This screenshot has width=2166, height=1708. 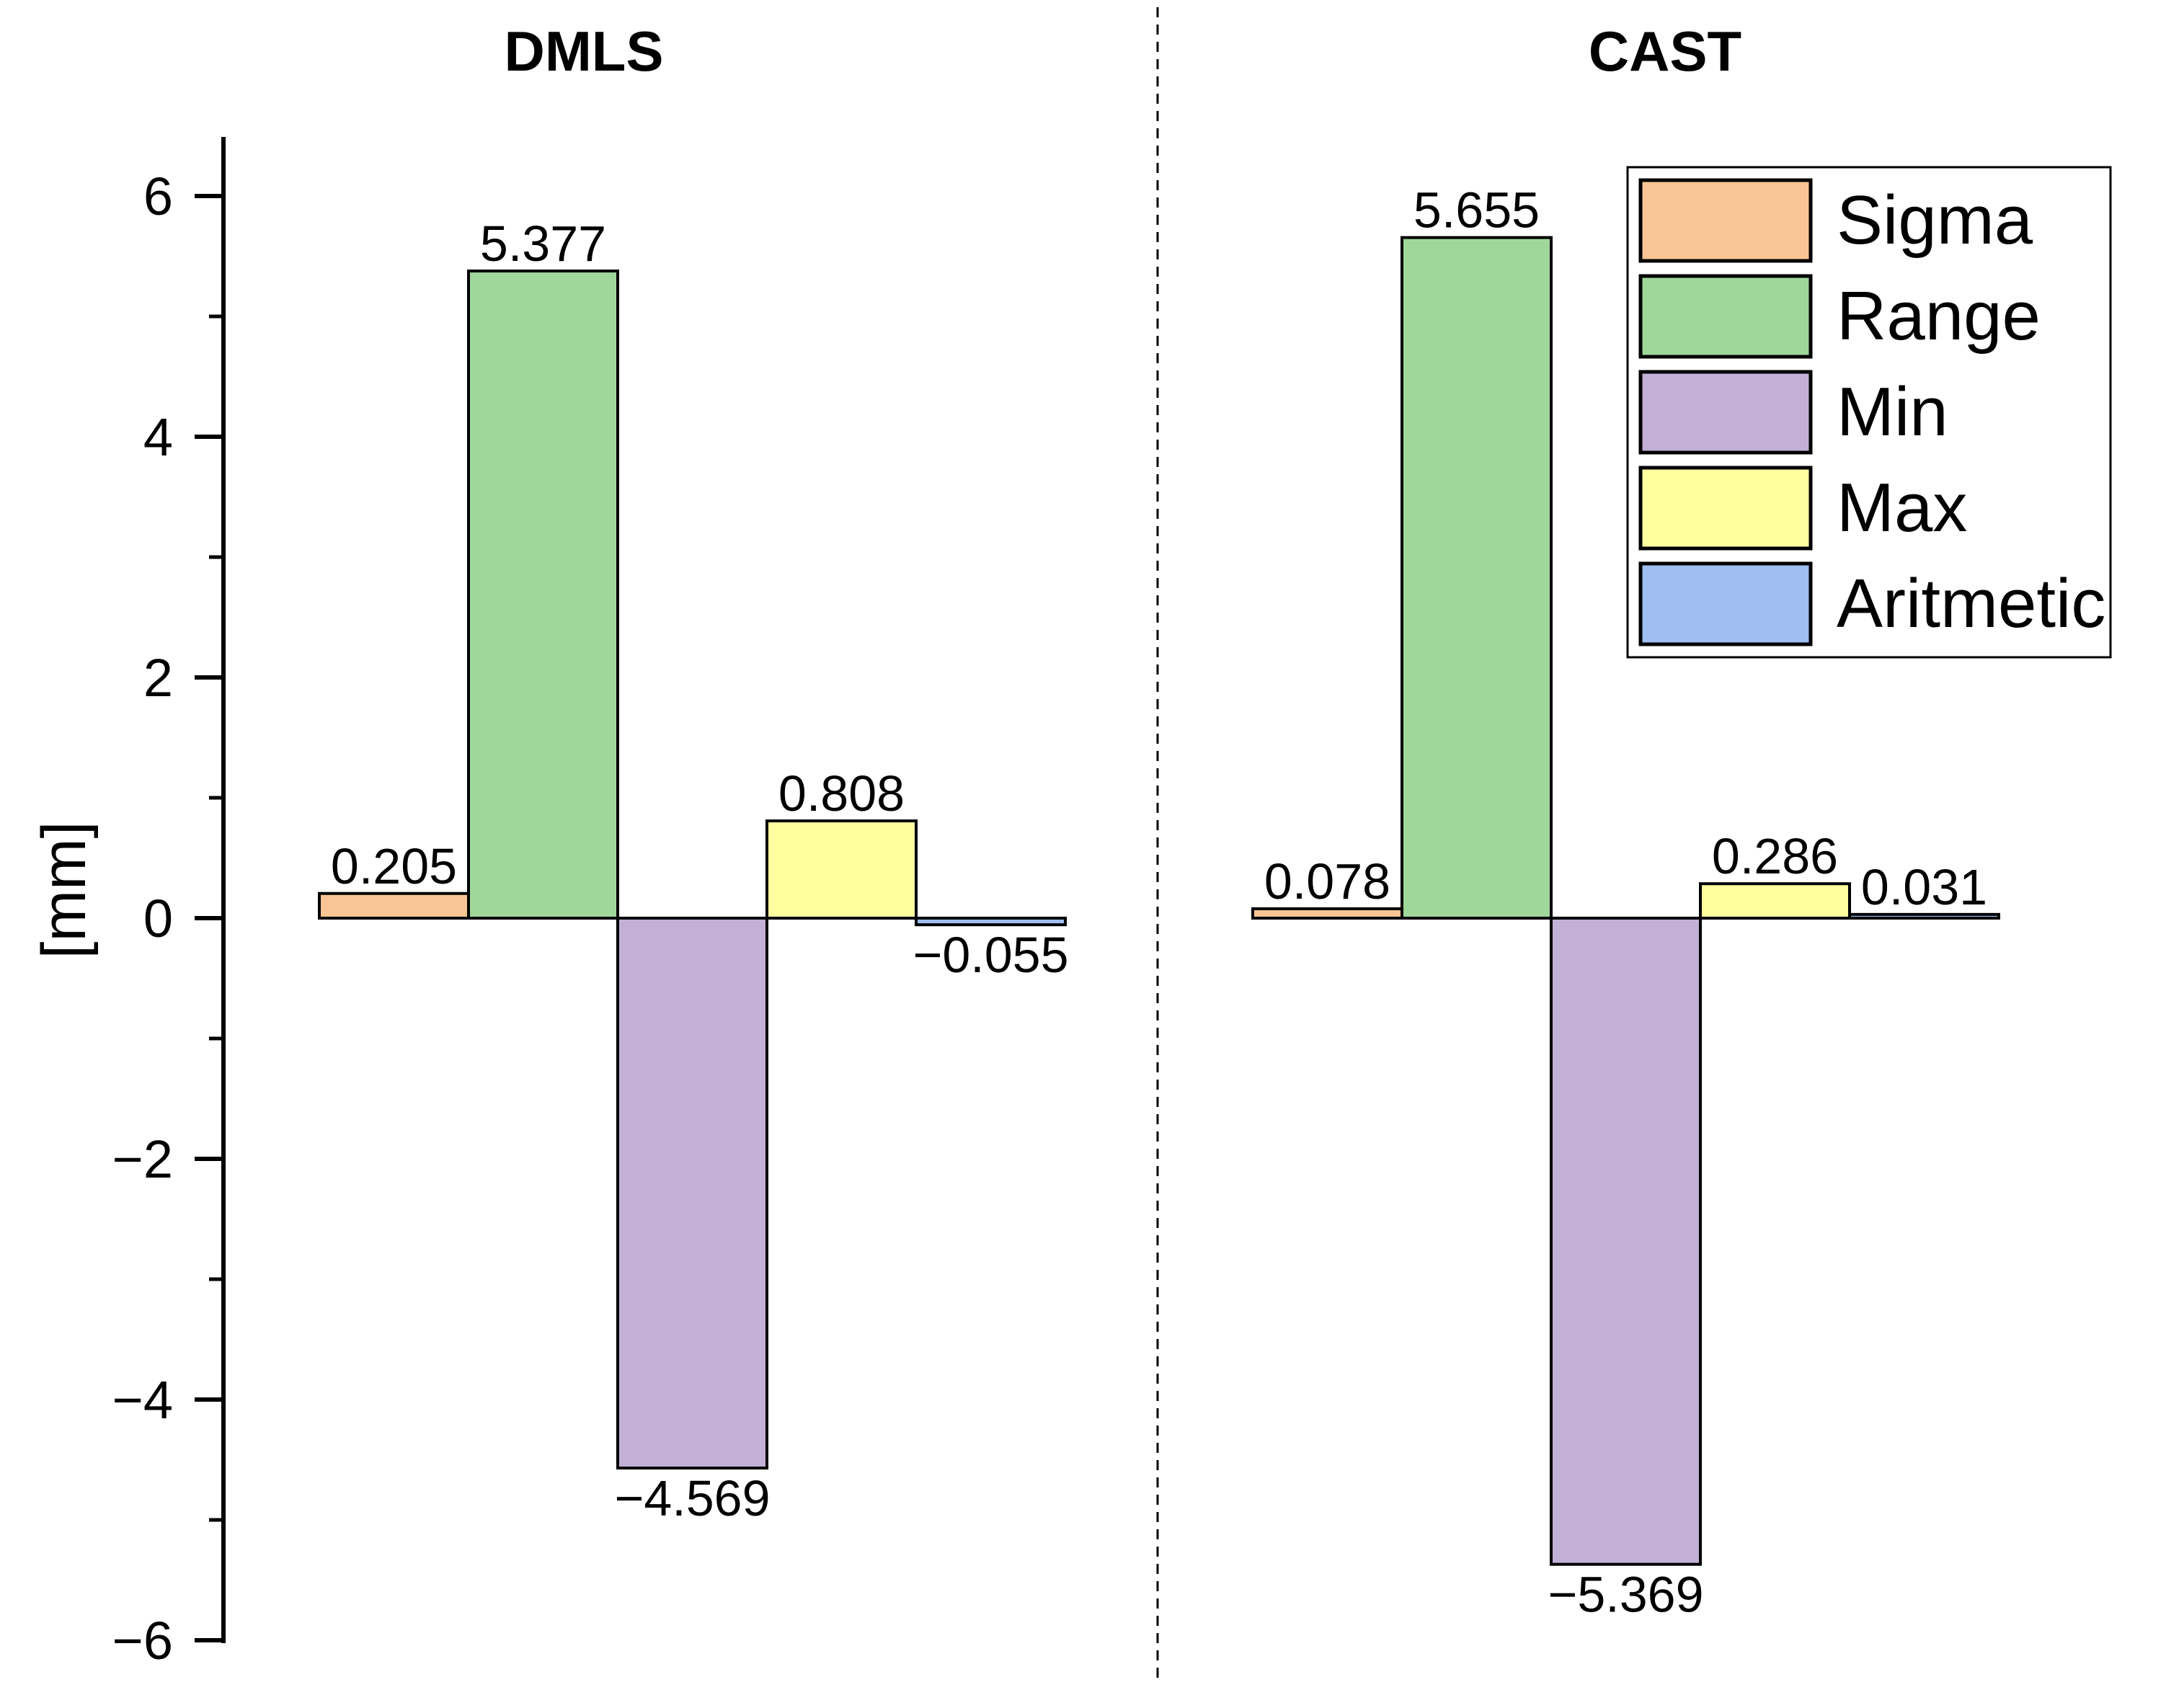 What do you see at coordinates (842, 869) in the screenshot?
I see `bar-dmls-max` at bounding box center [842, 869].